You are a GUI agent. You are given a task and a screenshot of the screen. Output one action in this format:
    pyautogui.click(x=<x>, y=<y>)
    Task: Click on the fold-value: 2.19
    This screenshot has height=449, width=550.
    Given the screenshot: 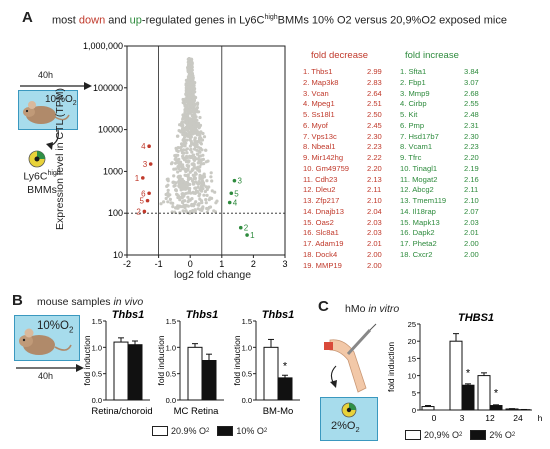 What is the action you would take?
    pyautogui.click(x=471, y=168)
    